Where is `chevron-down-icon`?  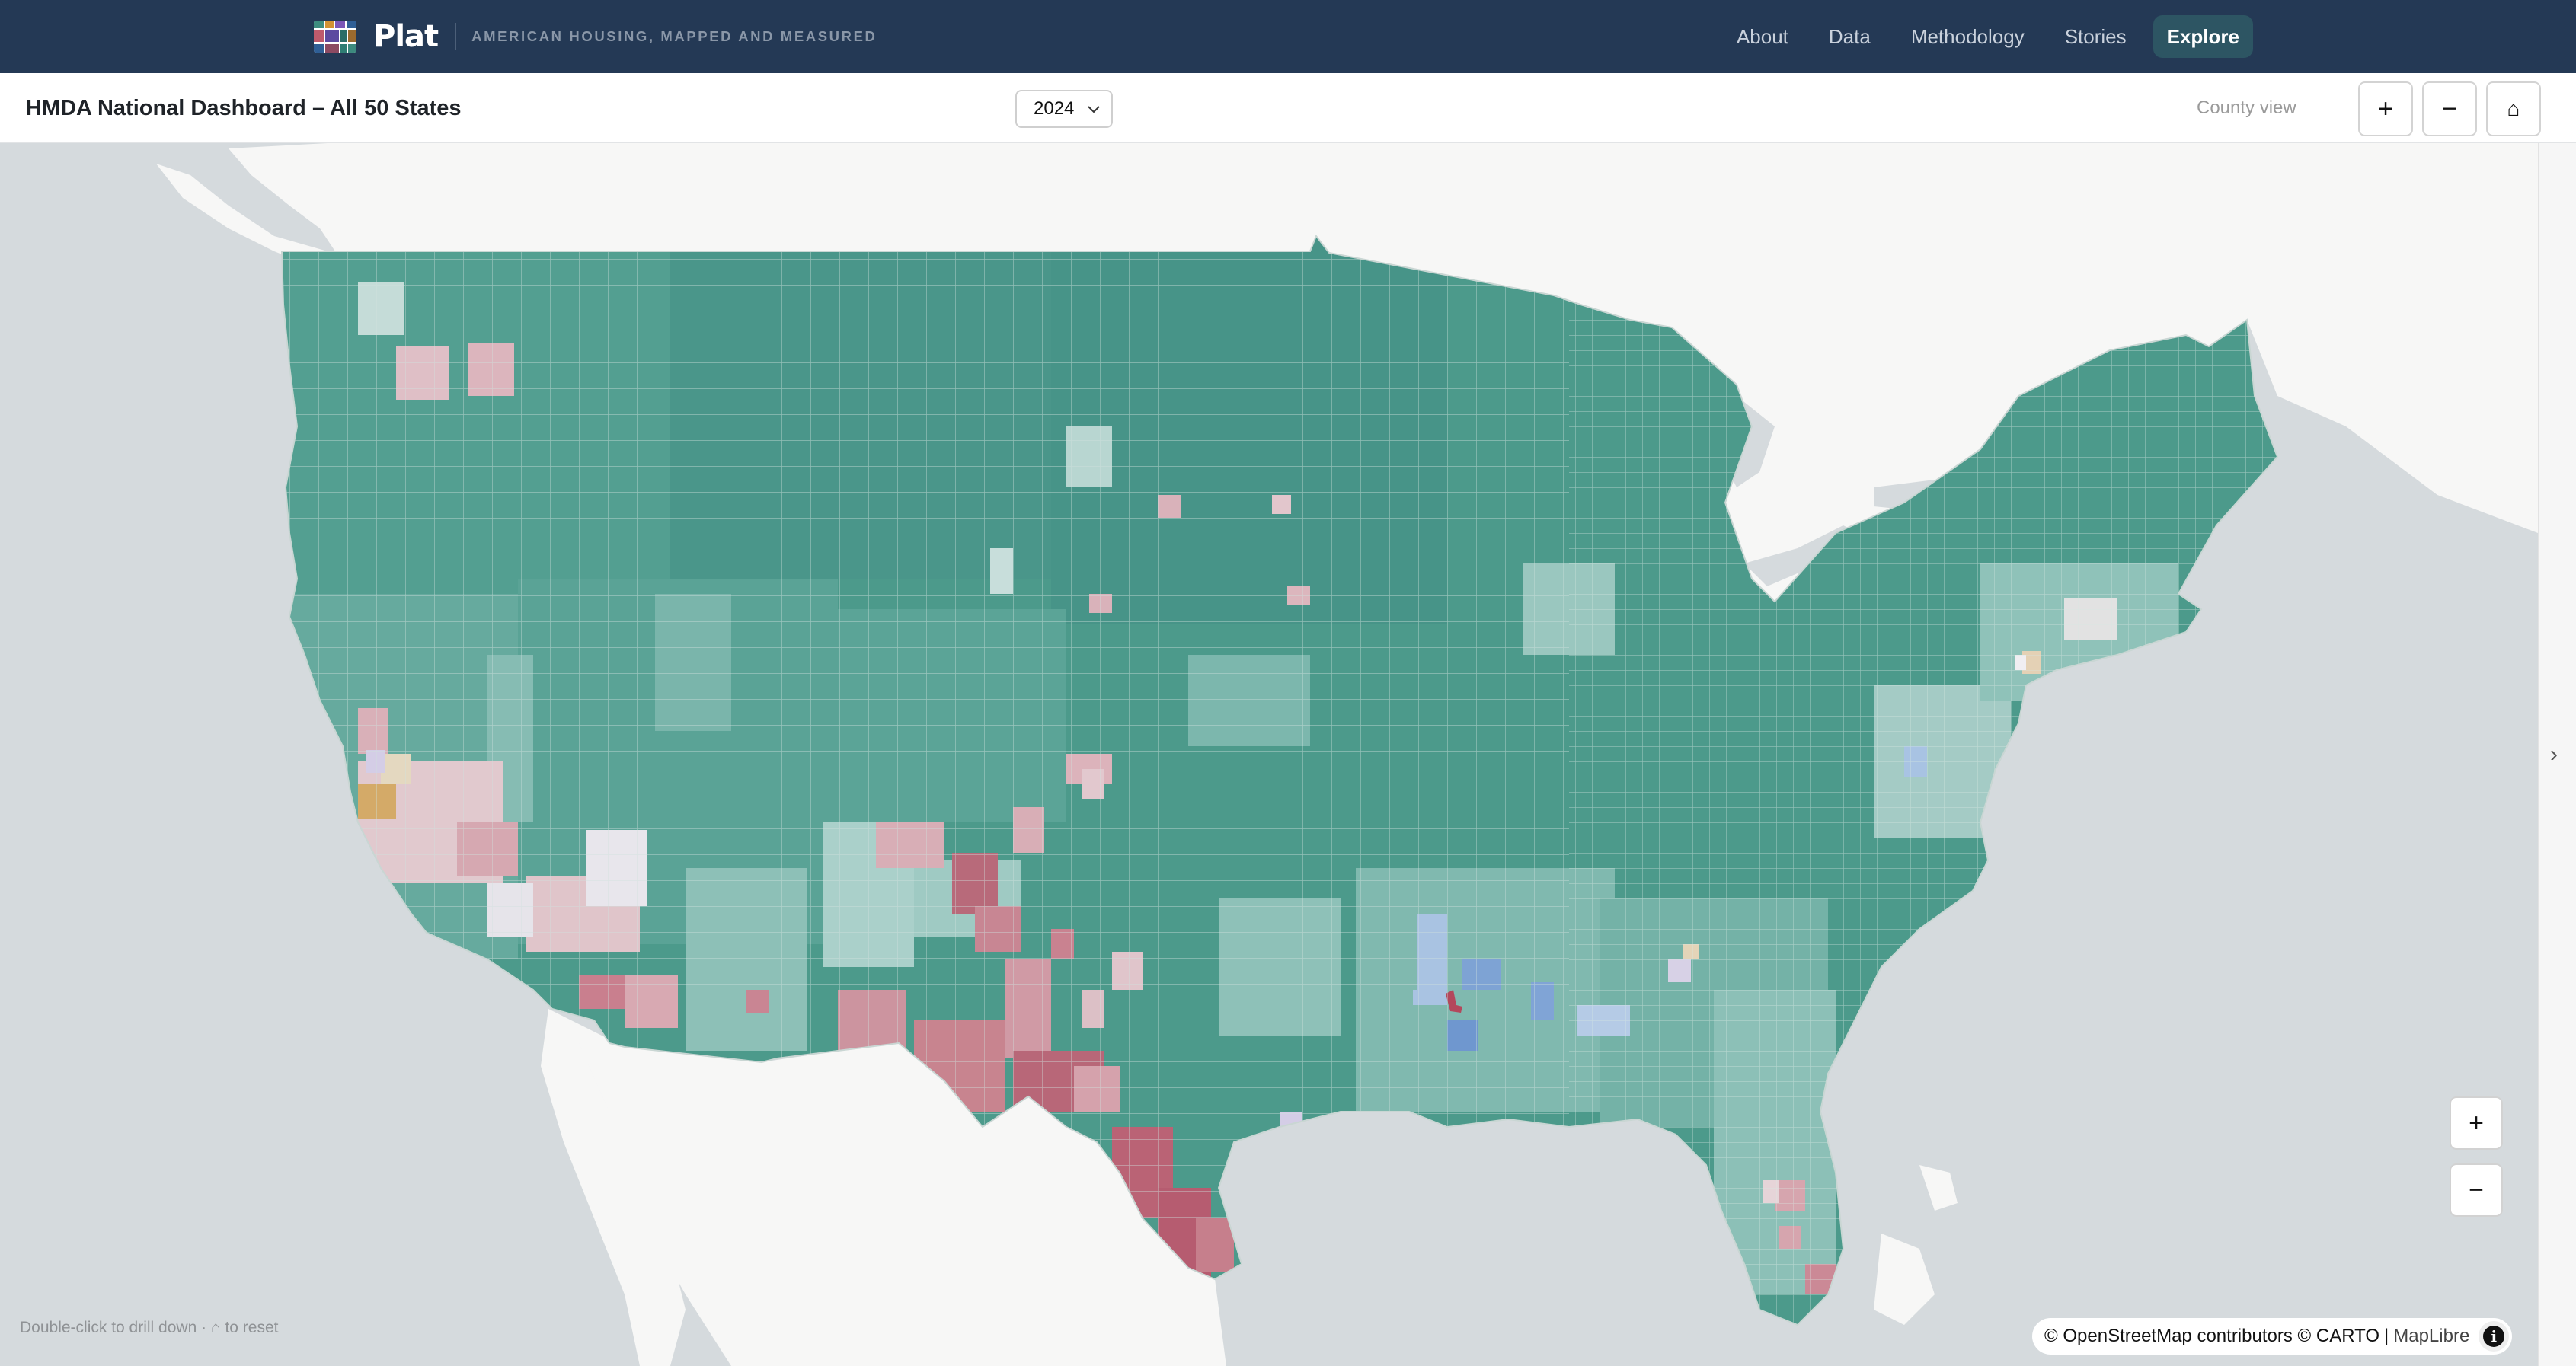 chevron-down-icon is located at coordinates (1094, 111).